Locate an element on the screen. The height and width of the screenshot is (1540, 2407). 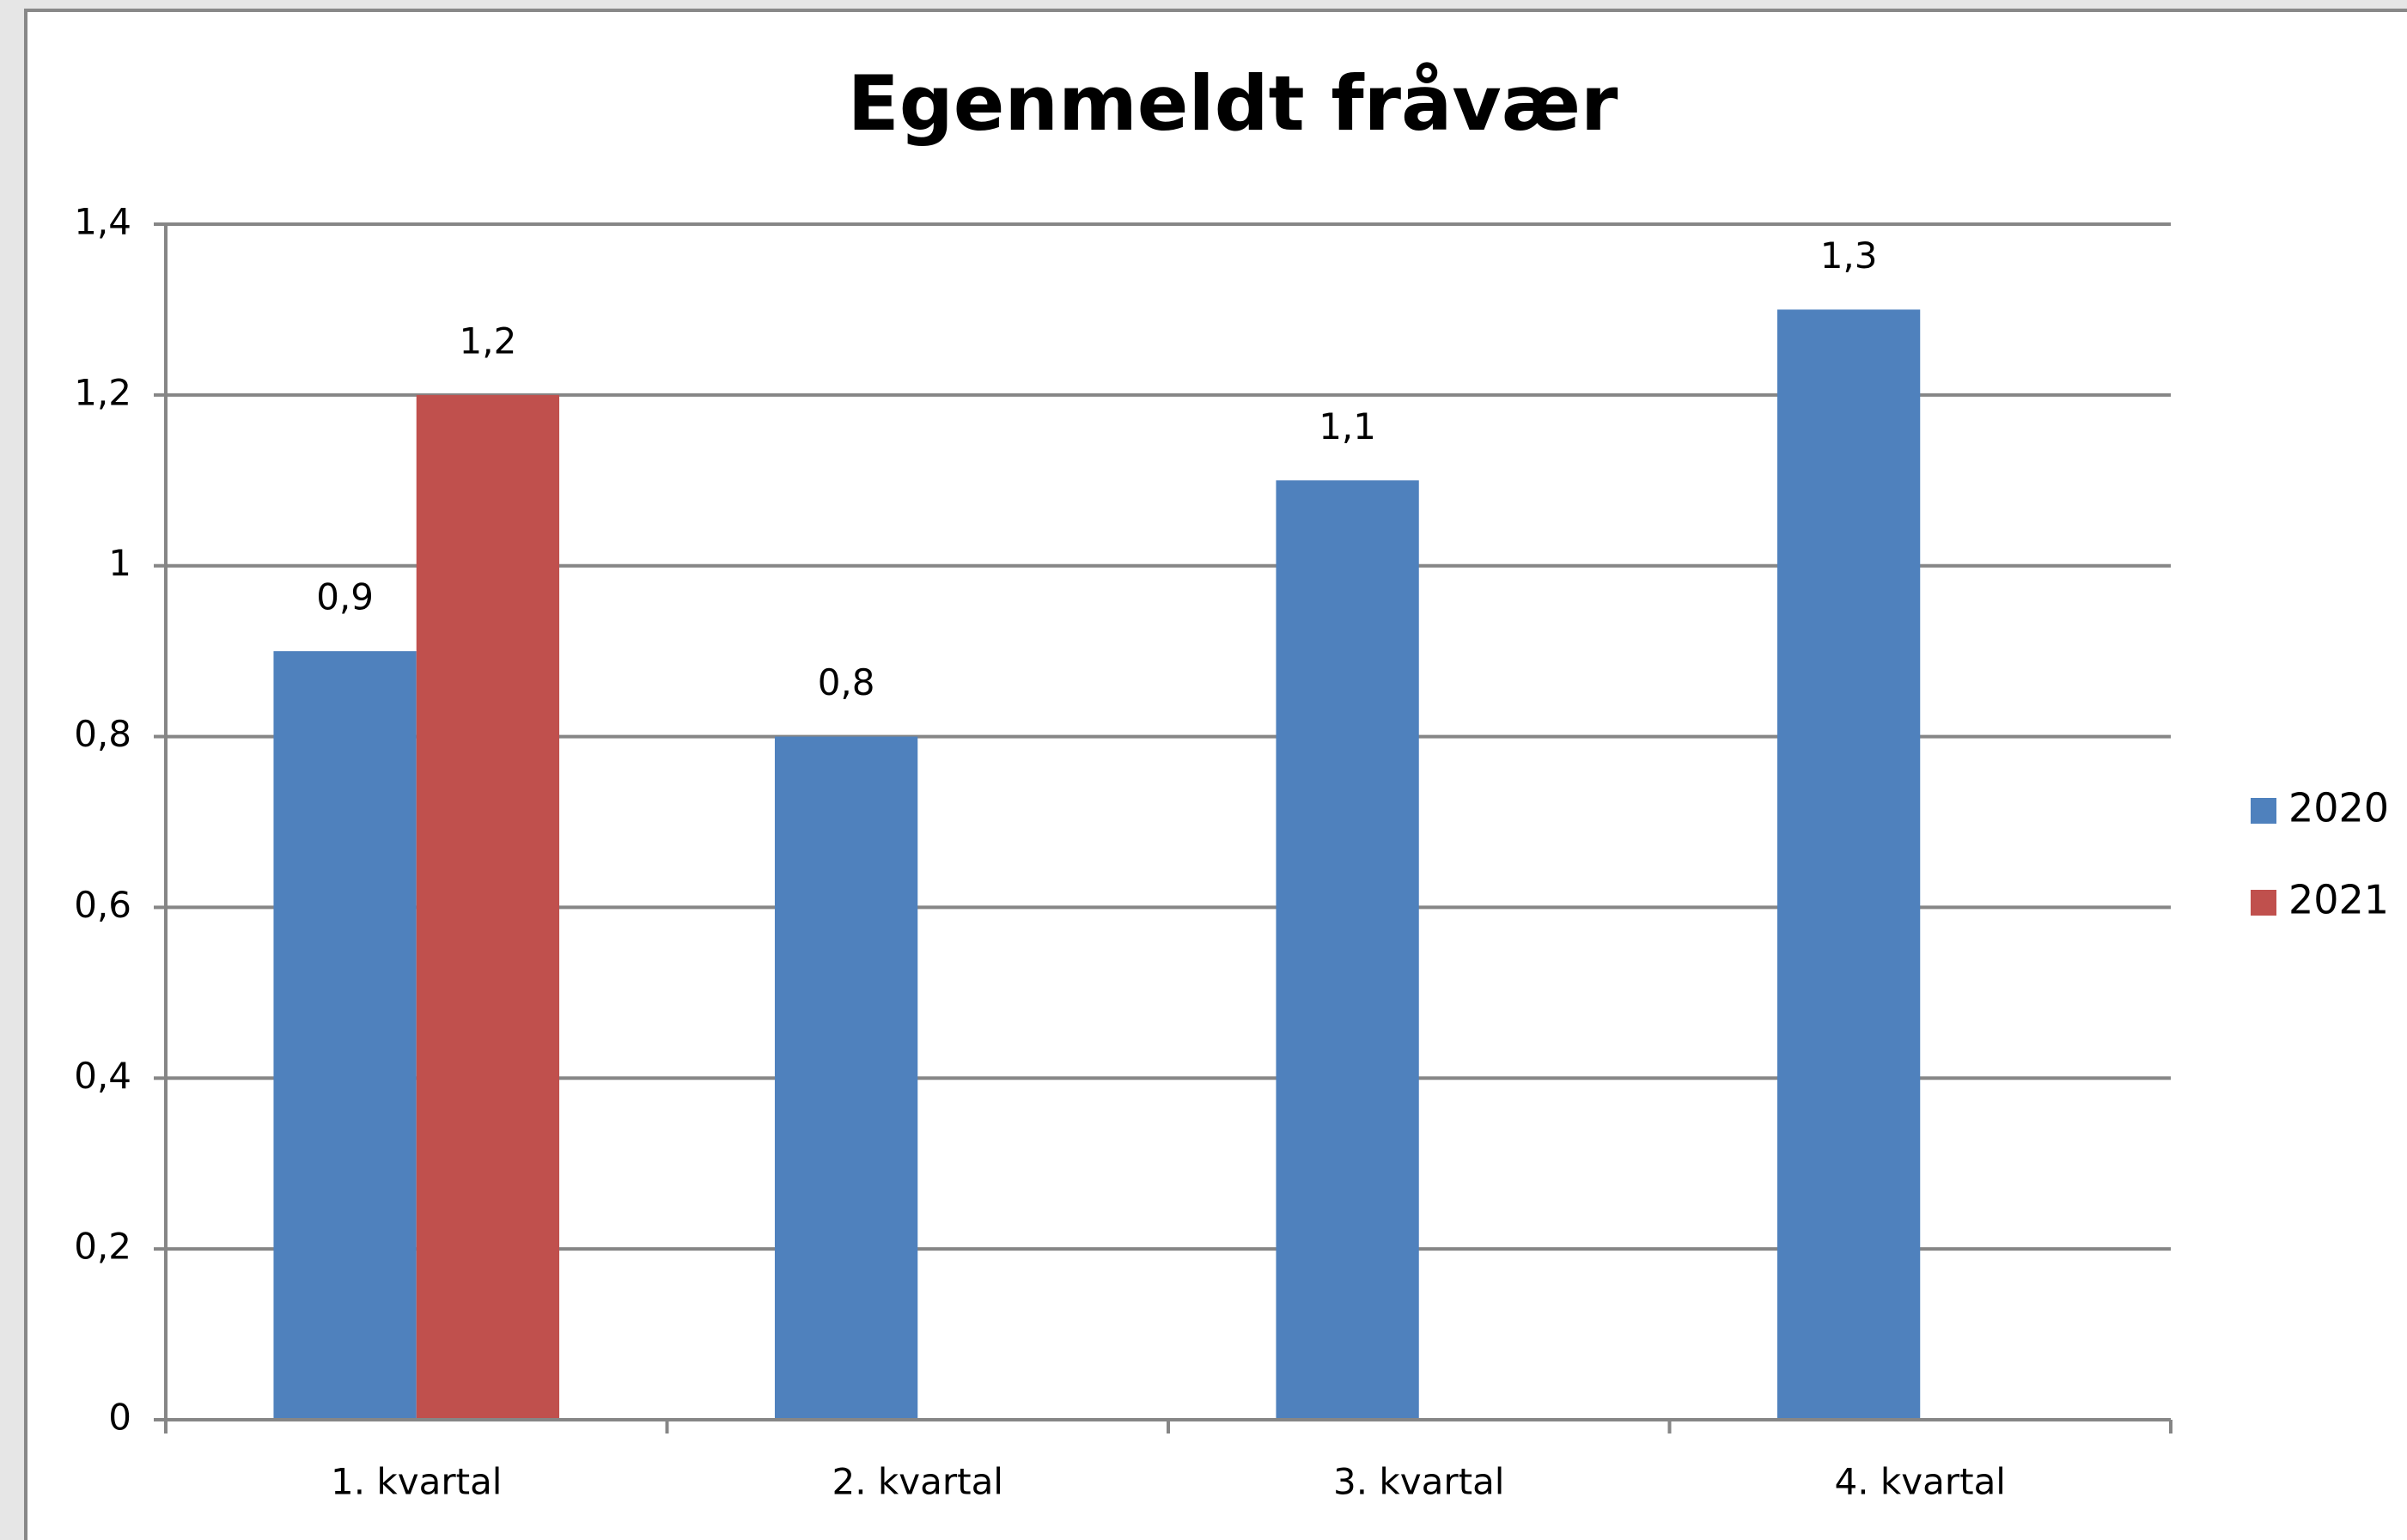
y-tick-label: 0,4 is located at coordinates (102, 1076).